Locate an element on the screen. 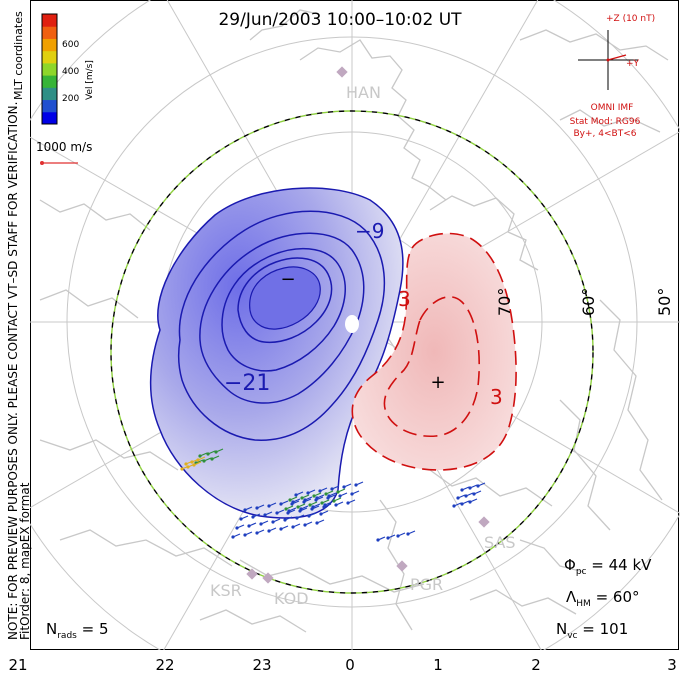 Image resolution: width=680 pixels, height=674 pixels. contour-label-neg21: −21 is located at coordinates (247, 383).